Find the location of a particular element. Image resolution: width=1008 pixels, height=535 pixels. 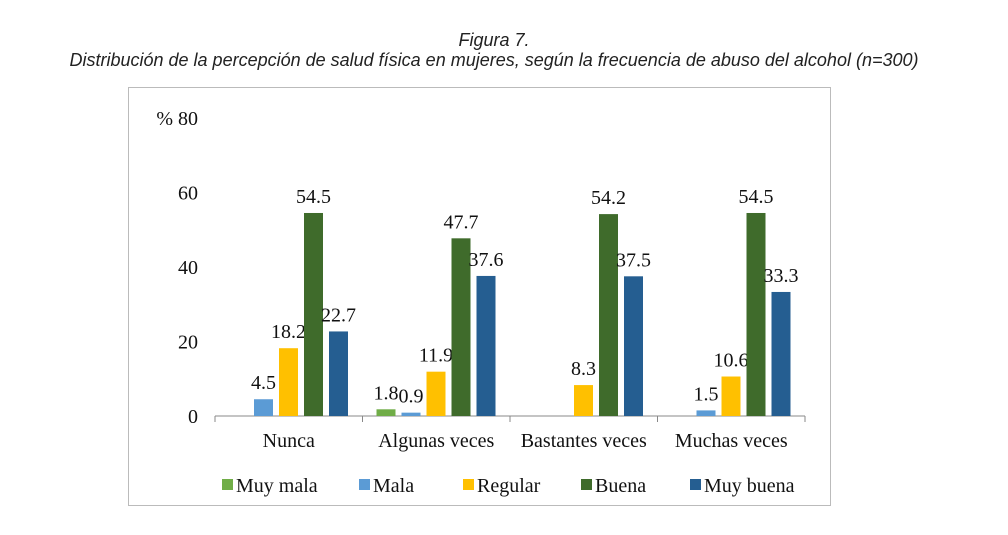

legend-label: Buena is located at coordinates (620, 486).